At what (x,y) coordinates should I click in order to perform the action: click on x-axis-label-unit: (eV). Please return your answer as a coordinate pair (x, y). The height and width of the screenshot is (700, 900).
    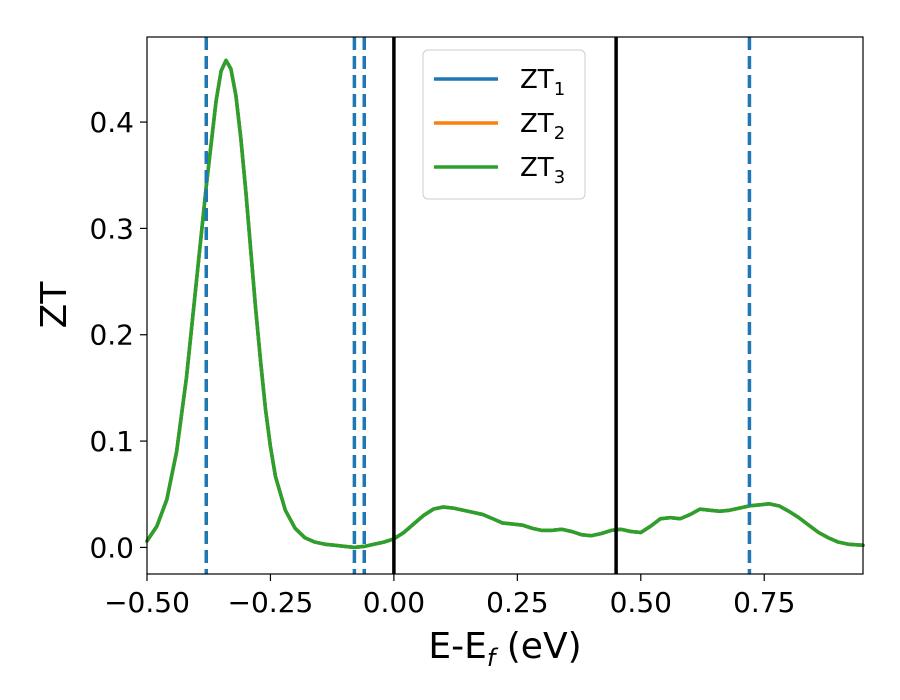
    Looking at the image, I should click on (538, 646).